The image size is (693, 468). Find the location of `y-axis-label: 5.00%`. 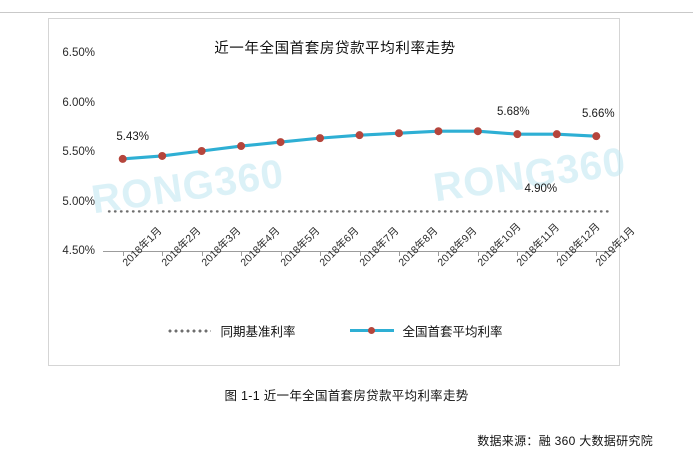

y-axis-label: 5.00% is located at coordinates (78, 201).